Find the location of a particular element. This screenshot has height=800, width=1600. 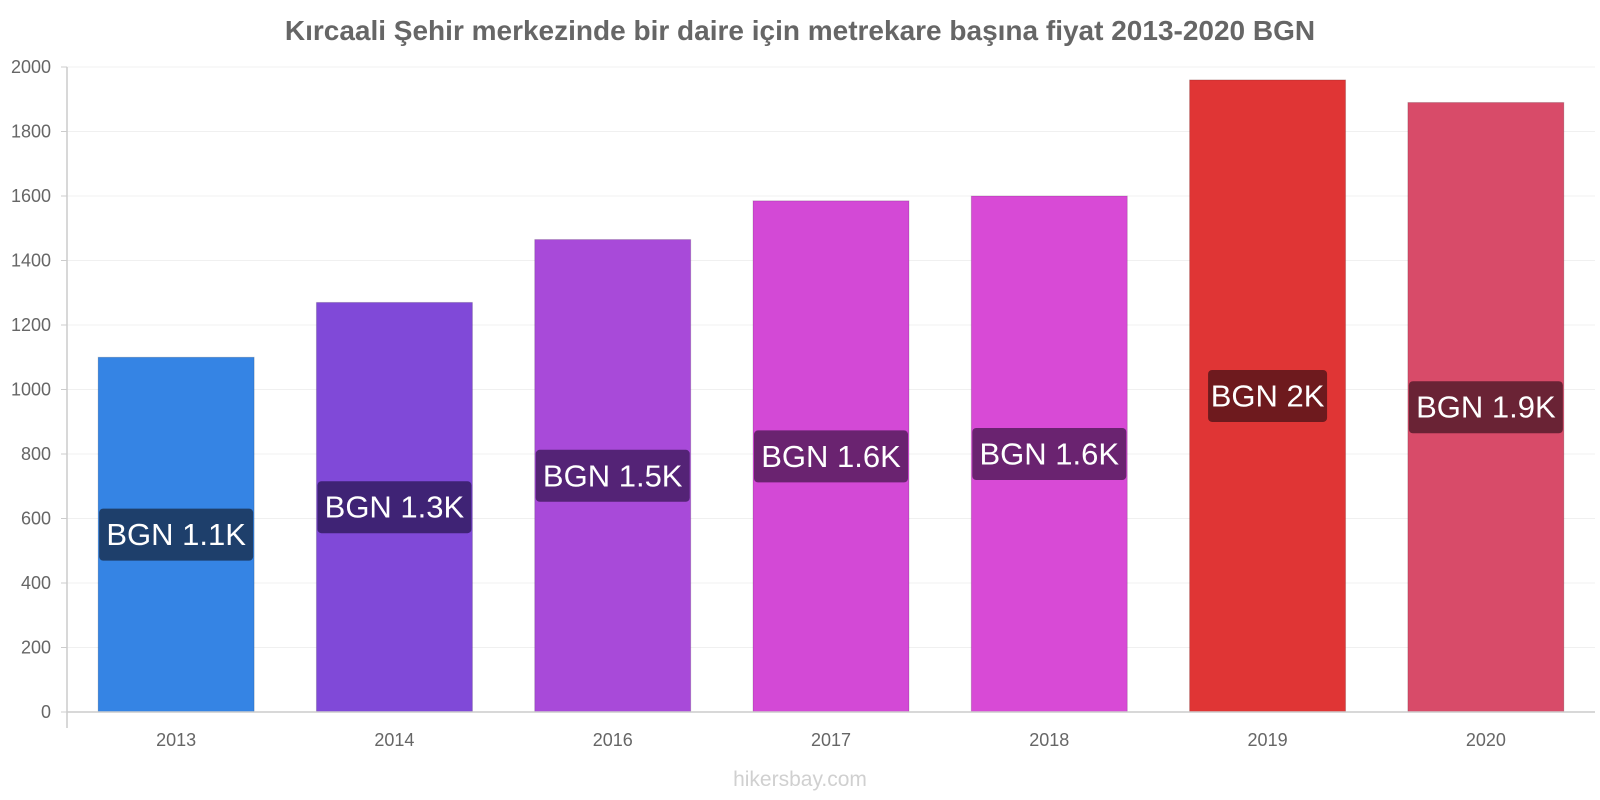

data-label-2019: BGN 2K is located at coordinates (1268, 395).